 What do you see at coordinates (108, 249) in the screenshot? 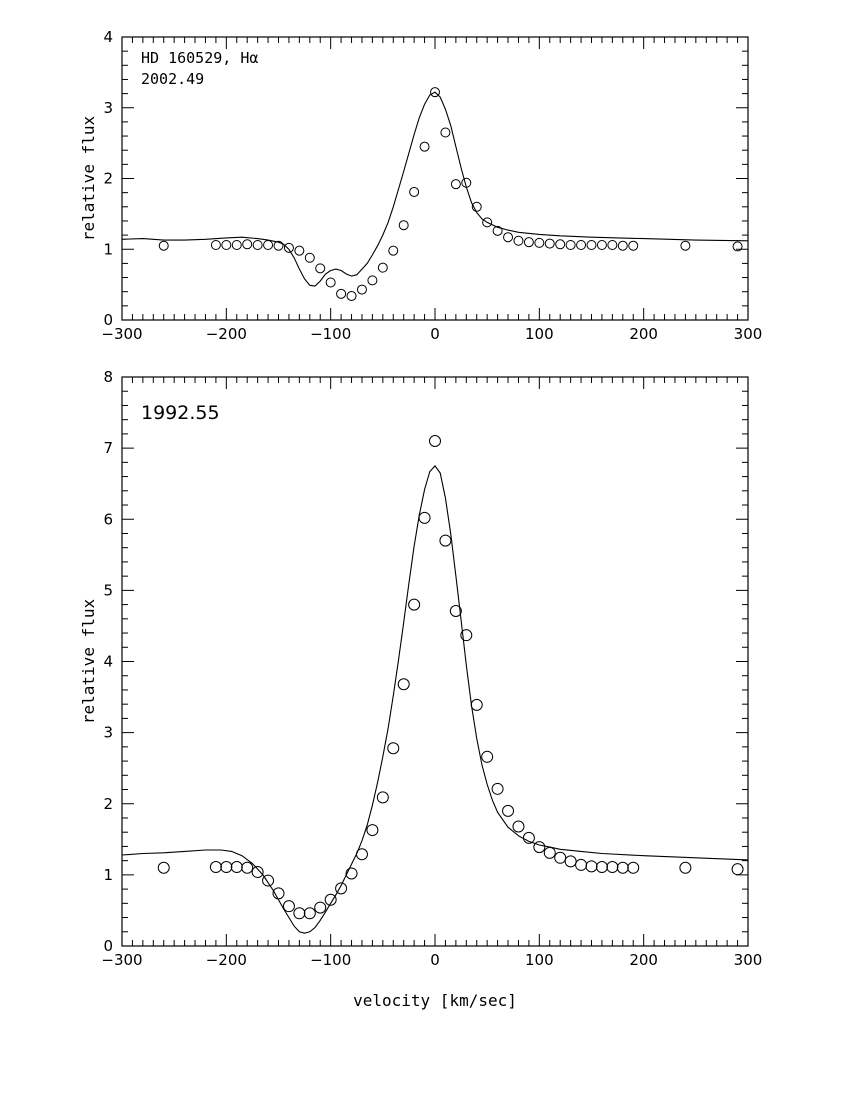
I see `y-tick-label: 1` at bounding box center [108, 249].